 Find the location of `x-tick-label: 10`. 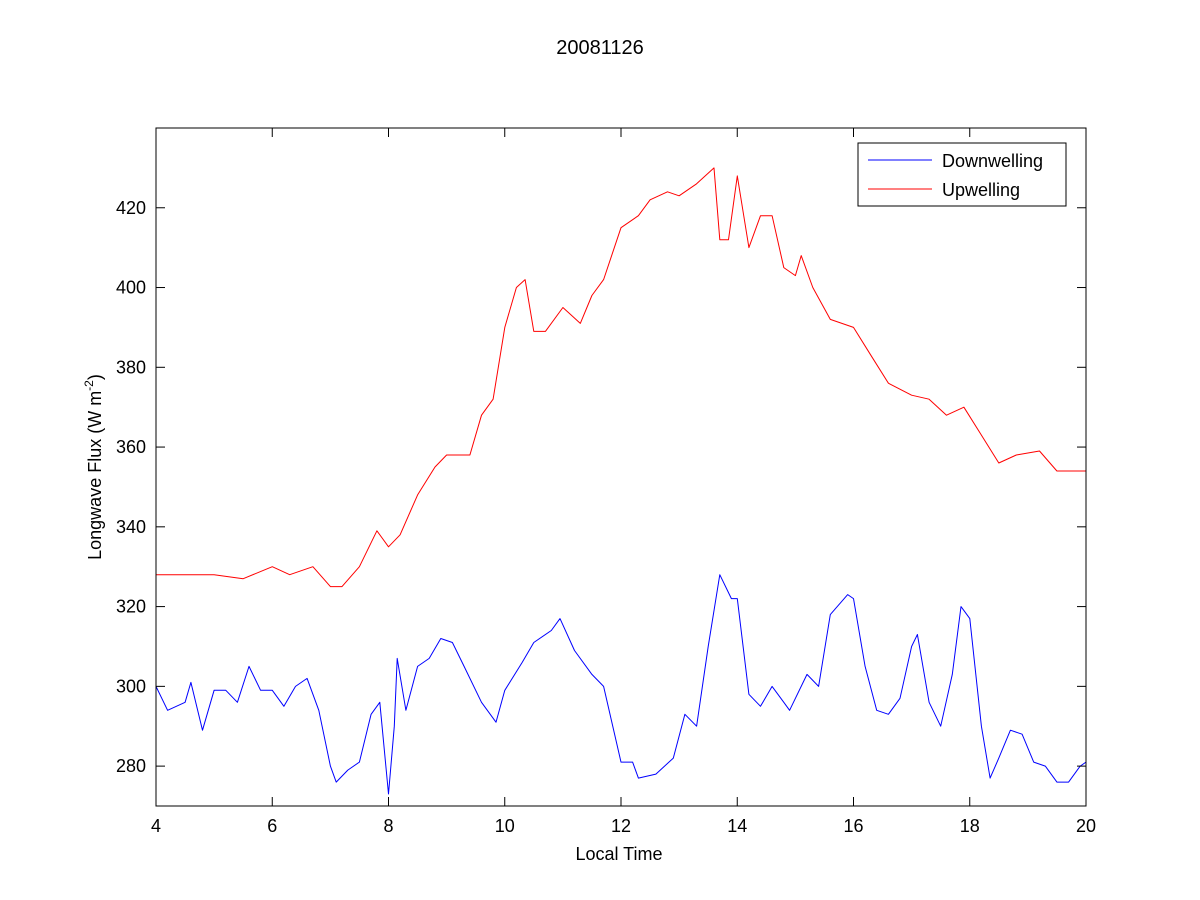

x-tick-label: 10 is located at coordinates (505, 826).